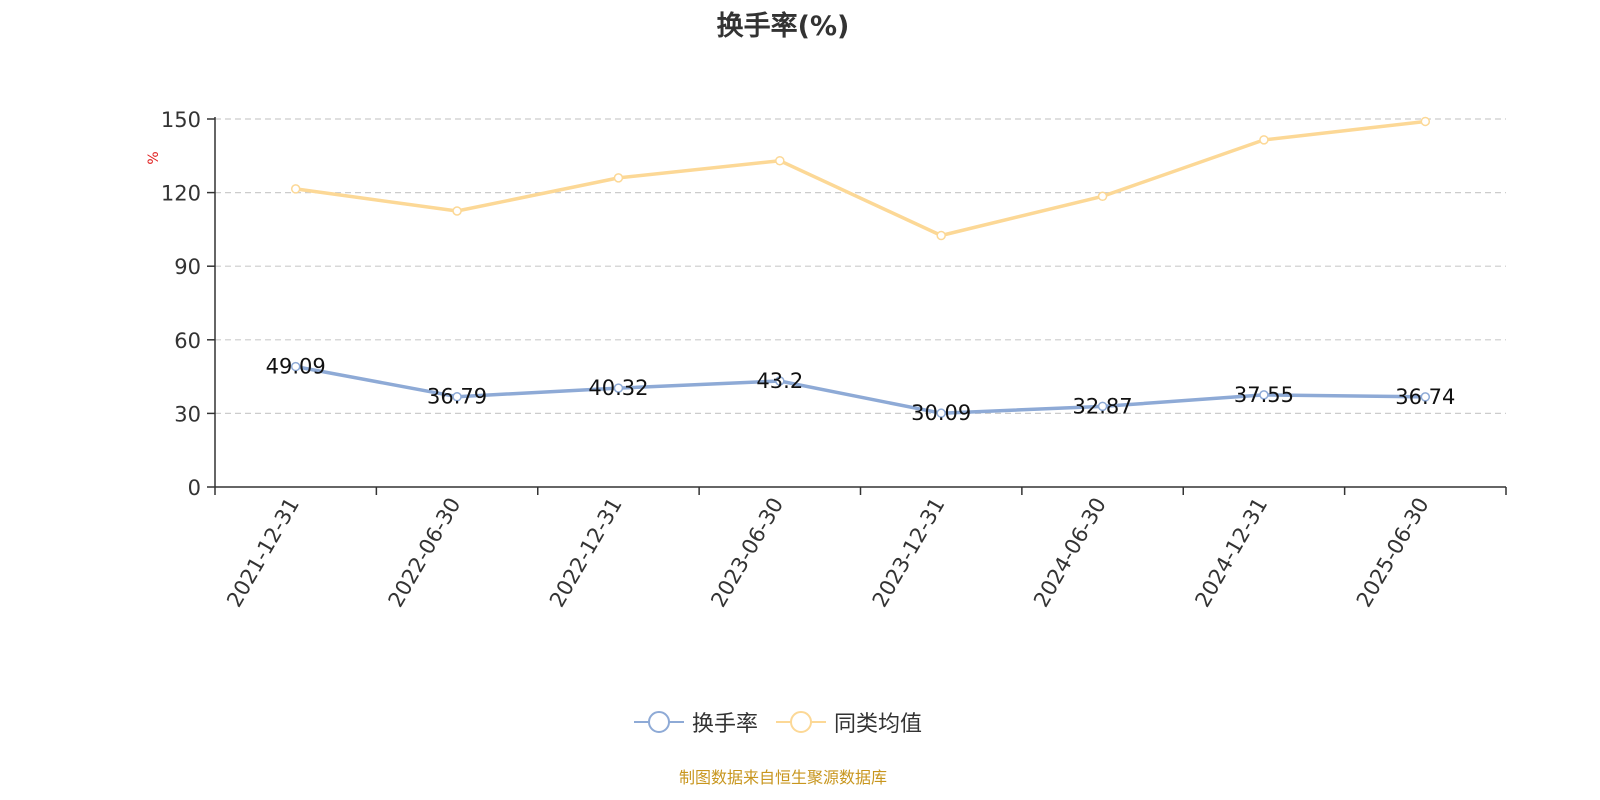  What do you see at coordinates (187, 267) in the screenshot?
I see `y-tick-label: 90` at bounding box center [187, 267].